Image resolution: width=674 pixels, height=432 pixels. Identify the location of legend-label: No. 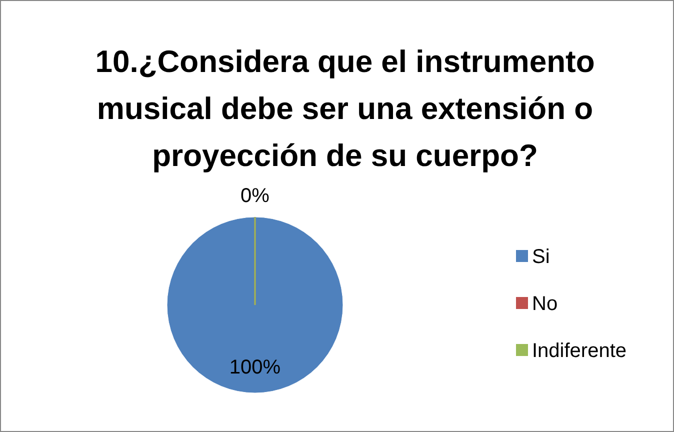
(545, 304).